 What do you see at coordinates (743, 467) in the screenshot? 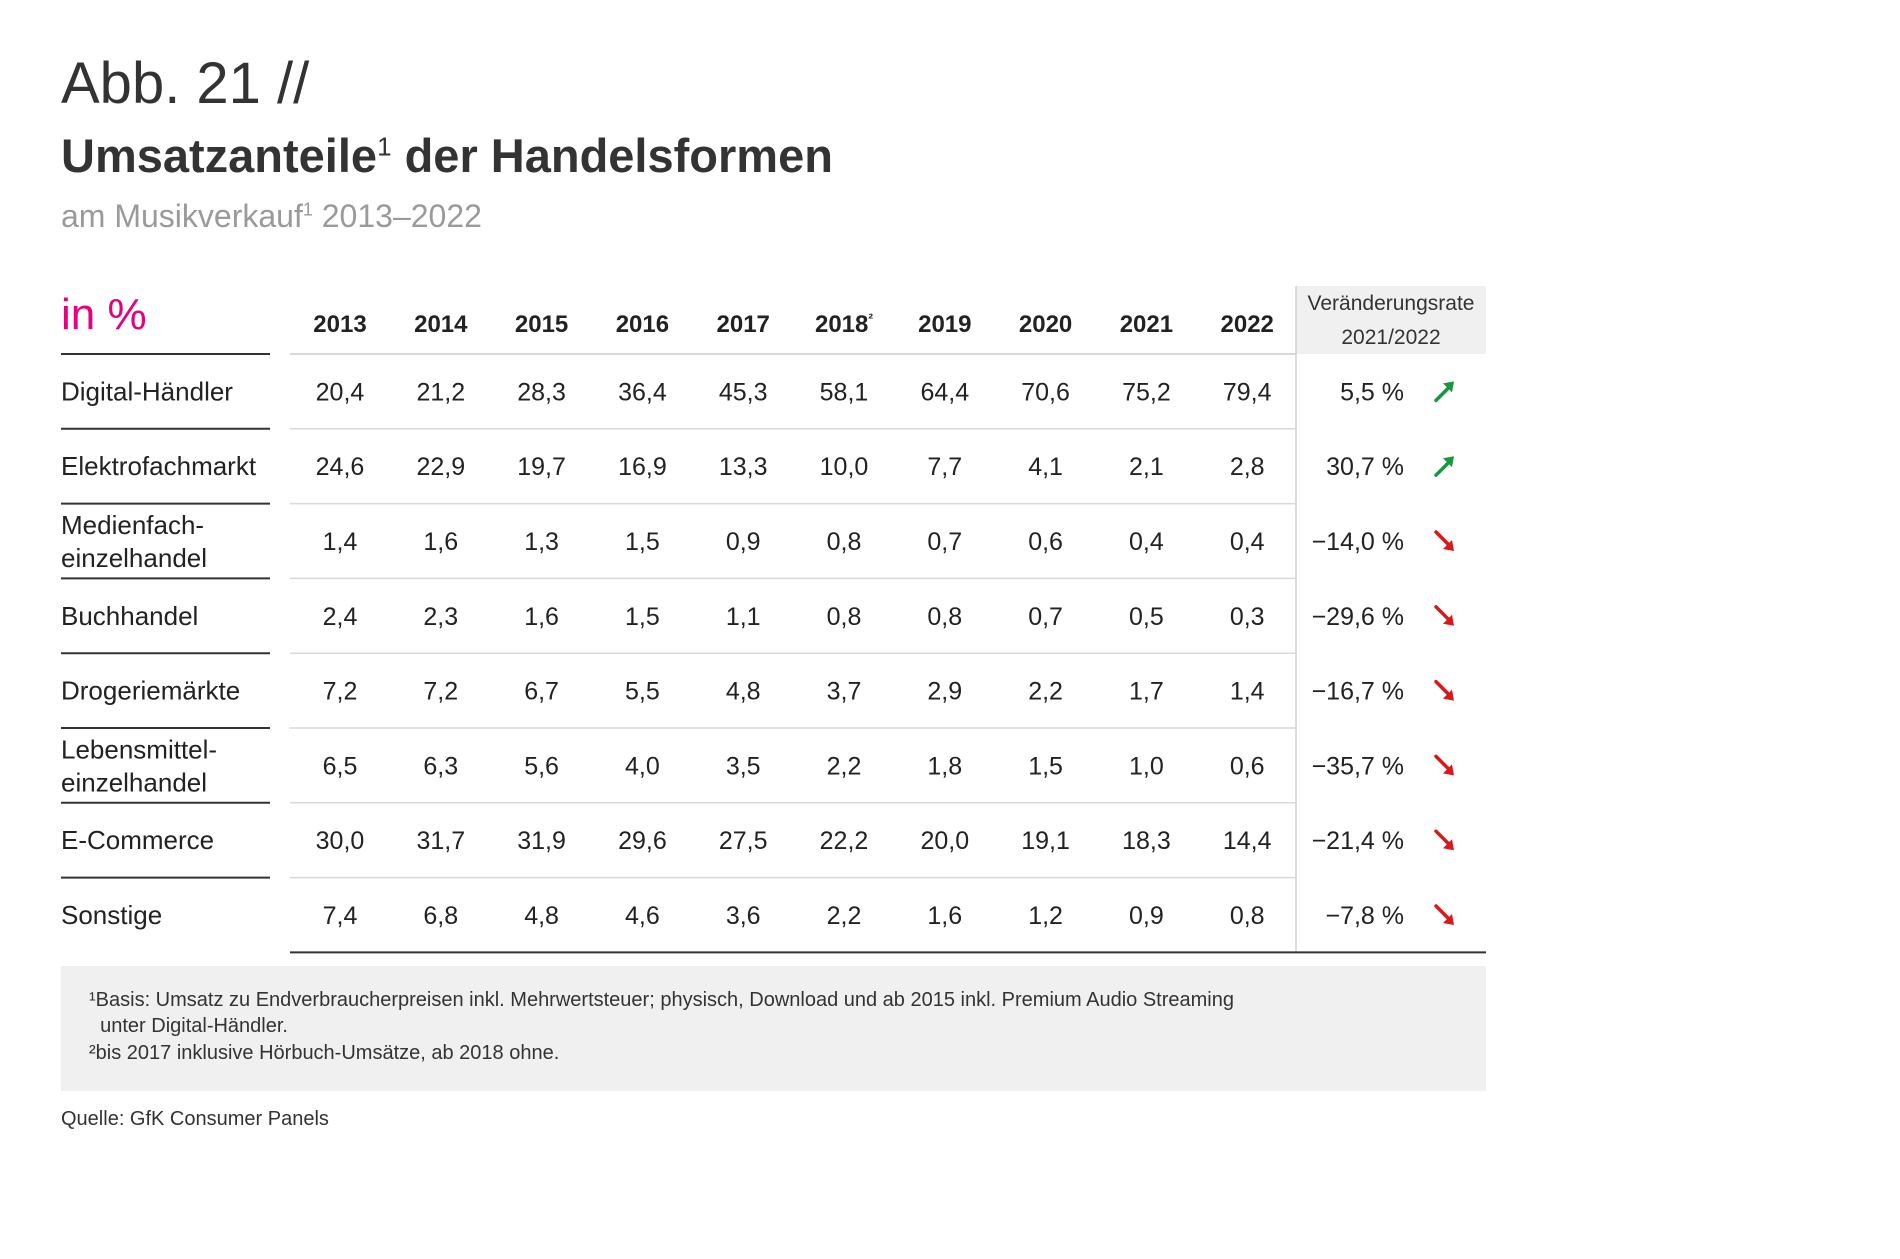
I see `table-cell: 13,3` at bounding box center [743, 467].